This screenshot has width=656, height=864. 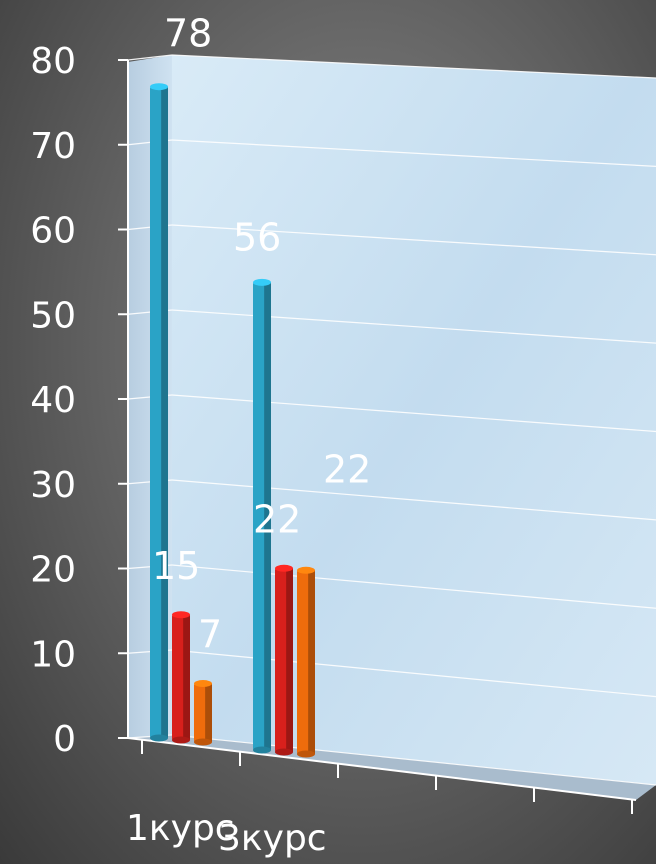 What do you see at coordinates (53, 400) in the screenshot?
I see `y-tick-label: 40` at bounding box center [53, 400].